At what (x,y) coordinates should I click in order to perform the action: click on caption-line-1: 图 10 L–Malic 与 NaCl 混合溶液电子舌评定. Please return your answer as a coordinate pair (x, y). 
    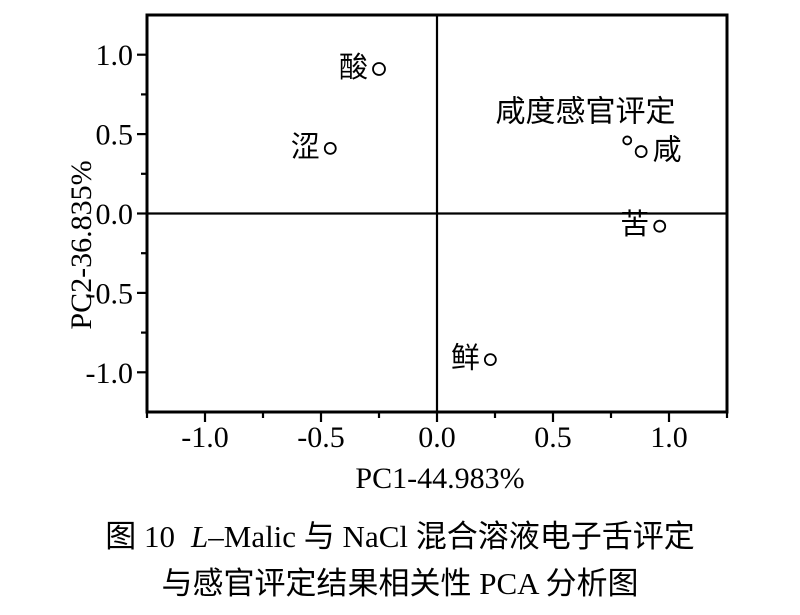
    Looking at the image, I should click on (400, 536).